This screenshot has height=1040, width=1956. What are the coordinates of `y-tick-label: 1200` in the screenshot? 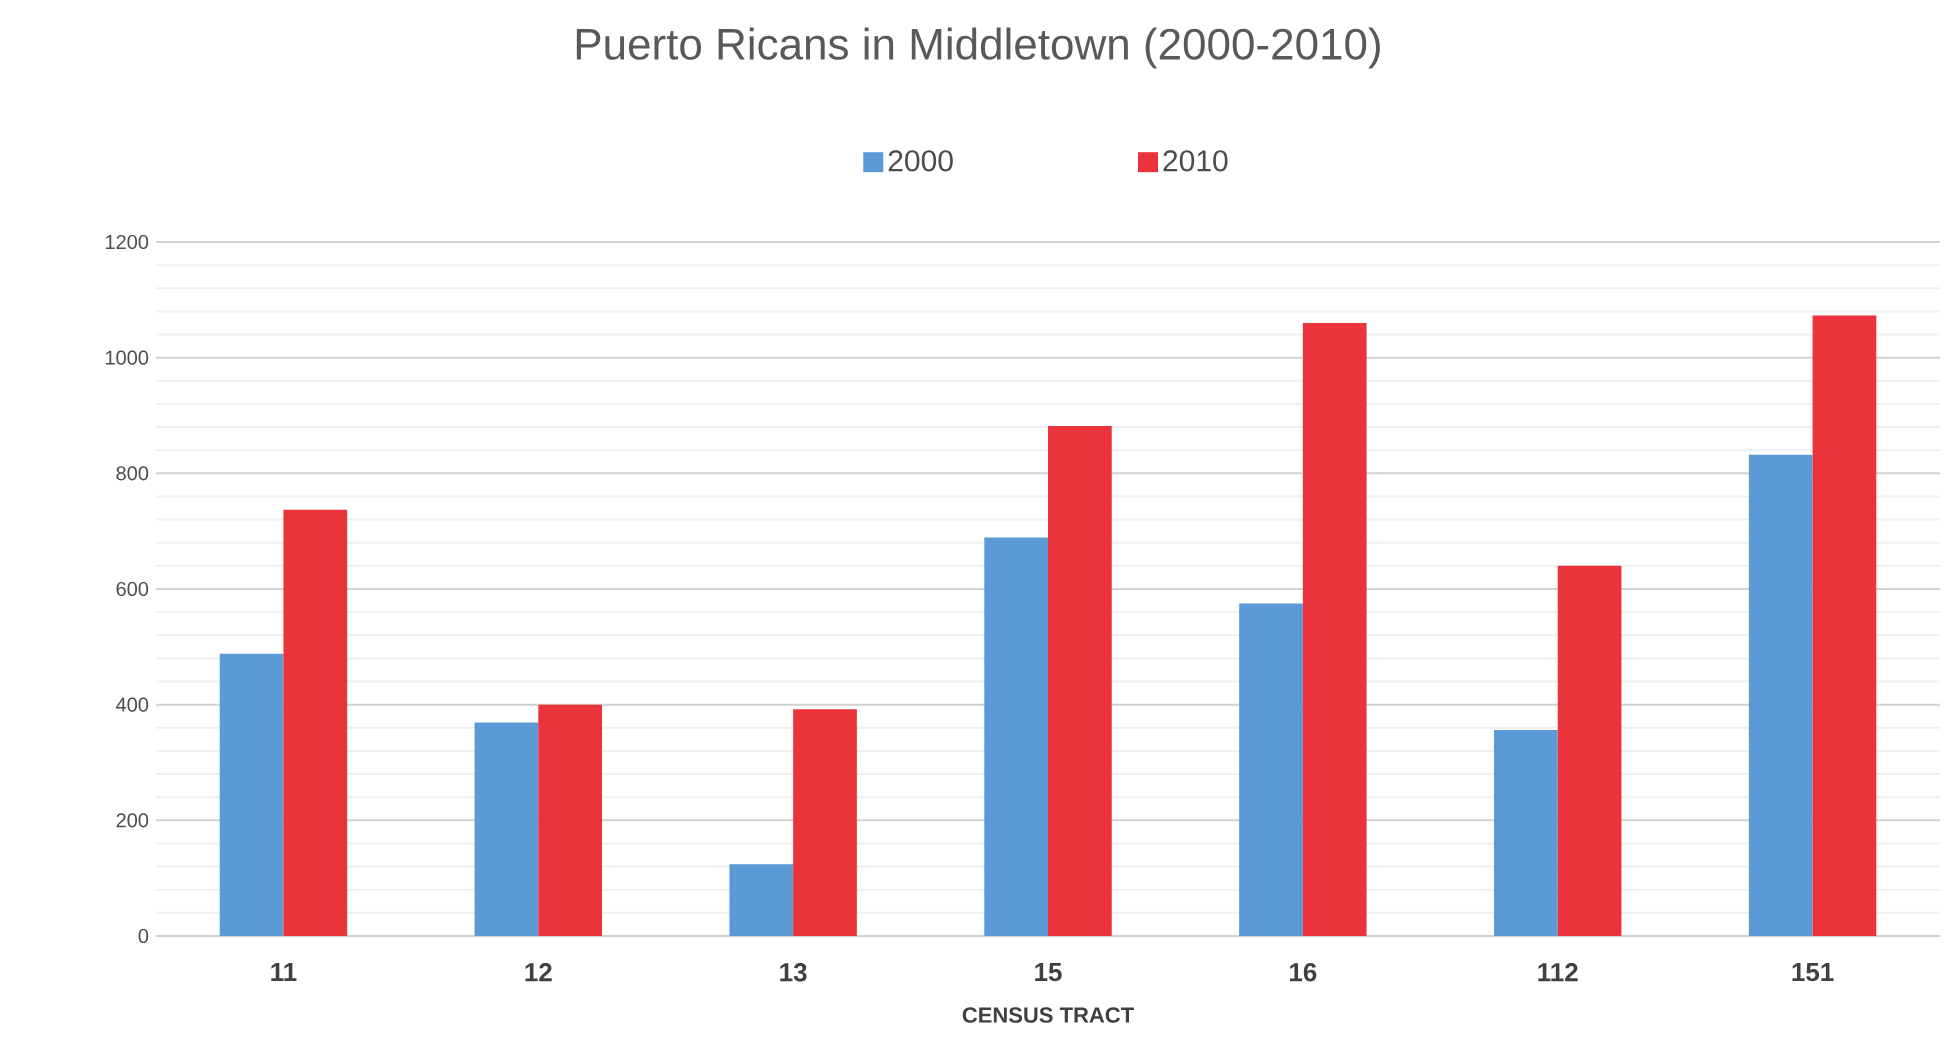 It's located at (127, 242).